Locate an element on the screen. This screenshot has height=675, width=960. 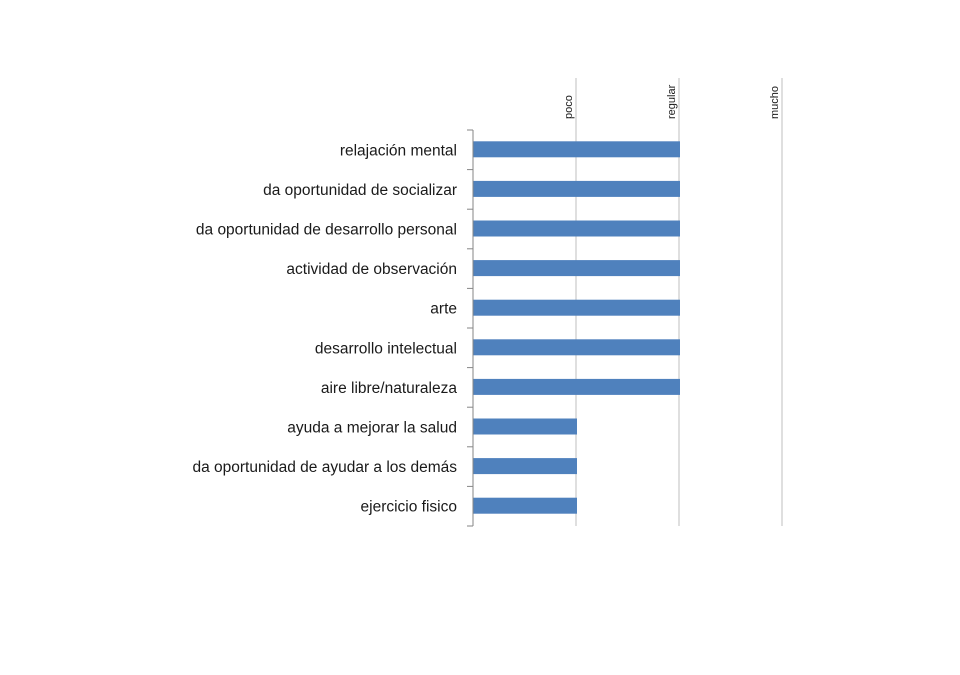
tick-label-regular: regular is located at coordinates (672, 101).